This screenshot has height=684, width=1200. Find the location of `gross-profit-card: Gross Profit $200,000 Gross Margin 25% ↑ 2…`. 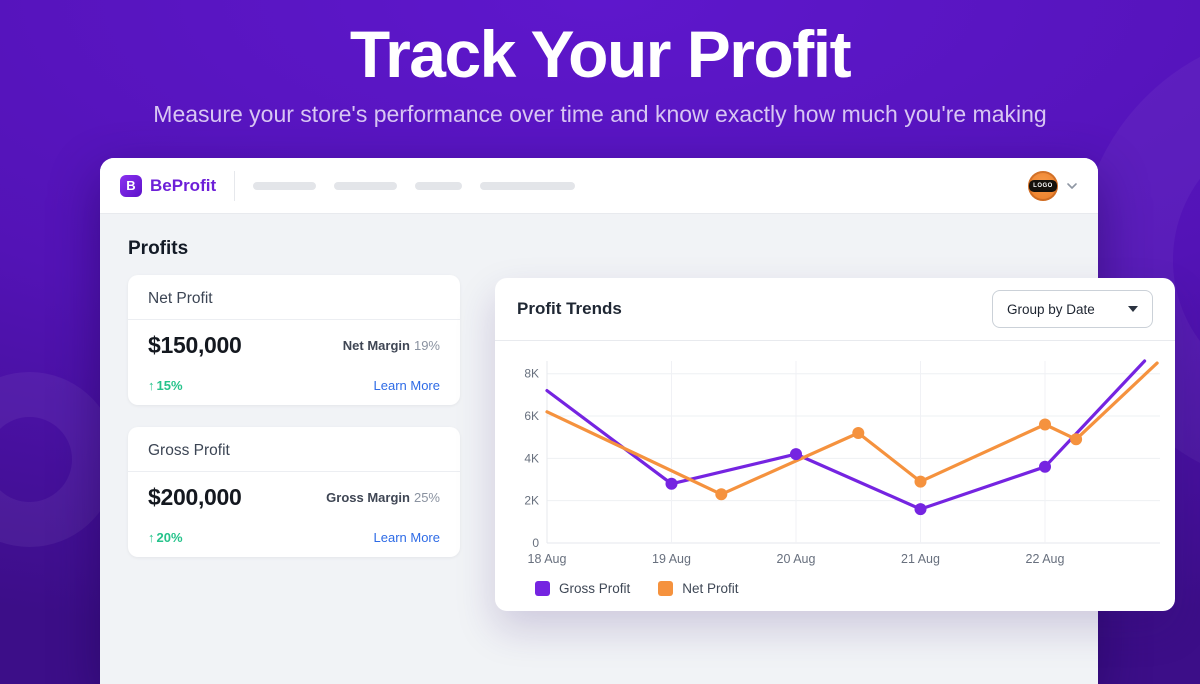

gross-profit-card: Gross Profit $200,000 Gross Margin 25% ↑ 2… is located at coordinates (294, 492).